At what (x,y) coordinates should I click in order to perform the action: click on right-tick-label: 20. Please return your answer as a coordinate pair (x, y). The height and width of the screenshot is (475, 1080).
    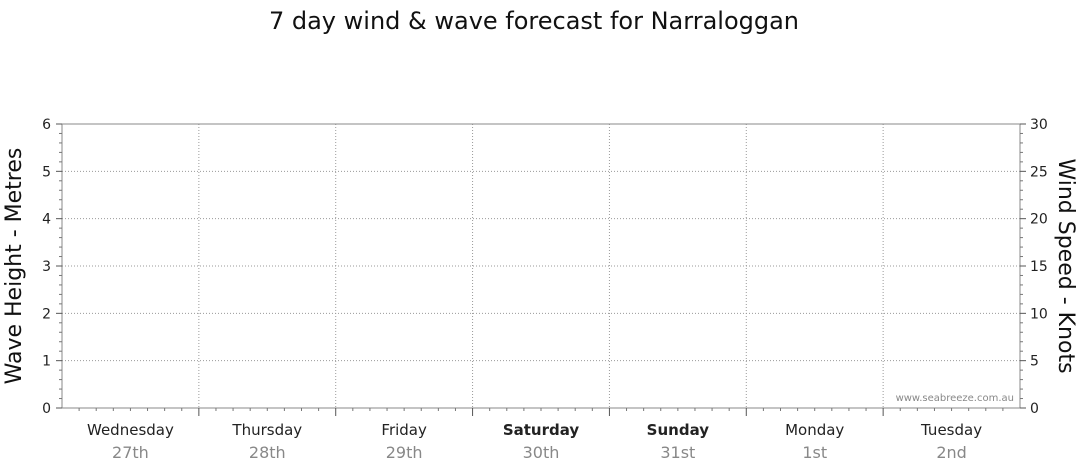
    Looking at the image, I should click on (1039, 220).